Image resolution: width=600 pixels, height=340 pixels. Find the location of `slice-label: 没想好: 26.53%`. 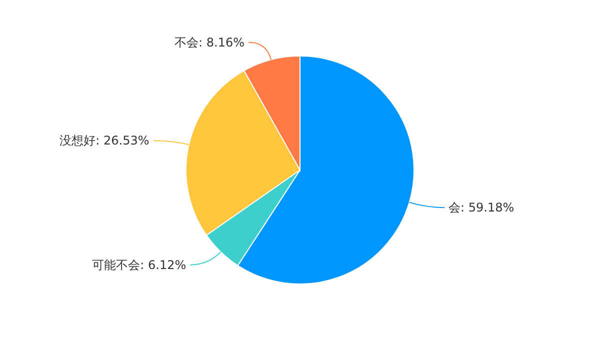

slice-label: 没想好: 26.53% is located at coordinates (105, 141).